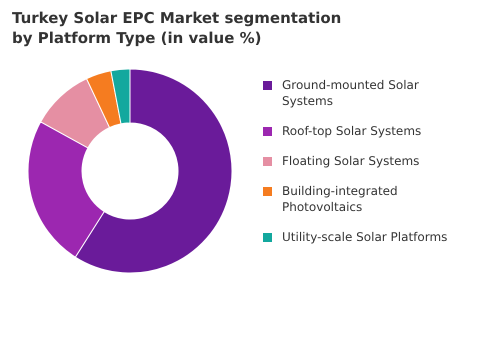  What do you see at coordinates (351, 161) in the screenshot?
I see `legend-label: Floating Solar Systems` at bounding box center [351, 161].